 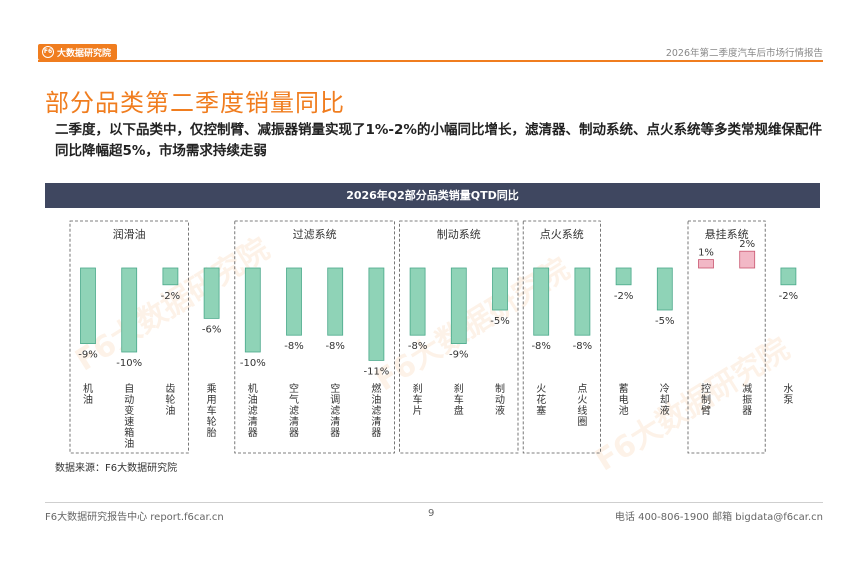 What do you see at coordinates (134, 517) in the screenshot?
I see `footer-site: F6大数据研究报告中心 report.f6car.cn` at bounding box center [134, 517].